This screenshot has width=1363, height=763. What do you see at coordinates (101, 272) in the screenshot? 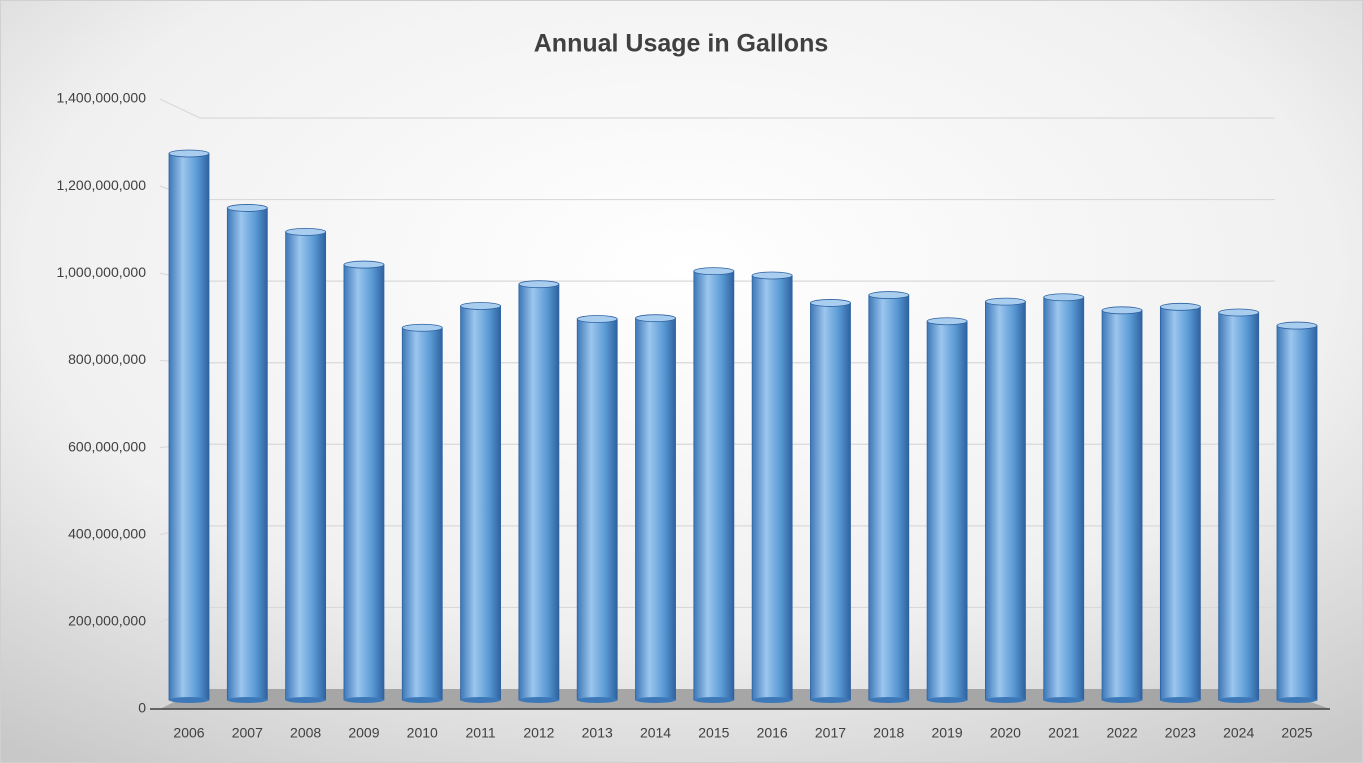
I see `y-tick-label: 1,000,000,000` at bounding box center [101, 272].